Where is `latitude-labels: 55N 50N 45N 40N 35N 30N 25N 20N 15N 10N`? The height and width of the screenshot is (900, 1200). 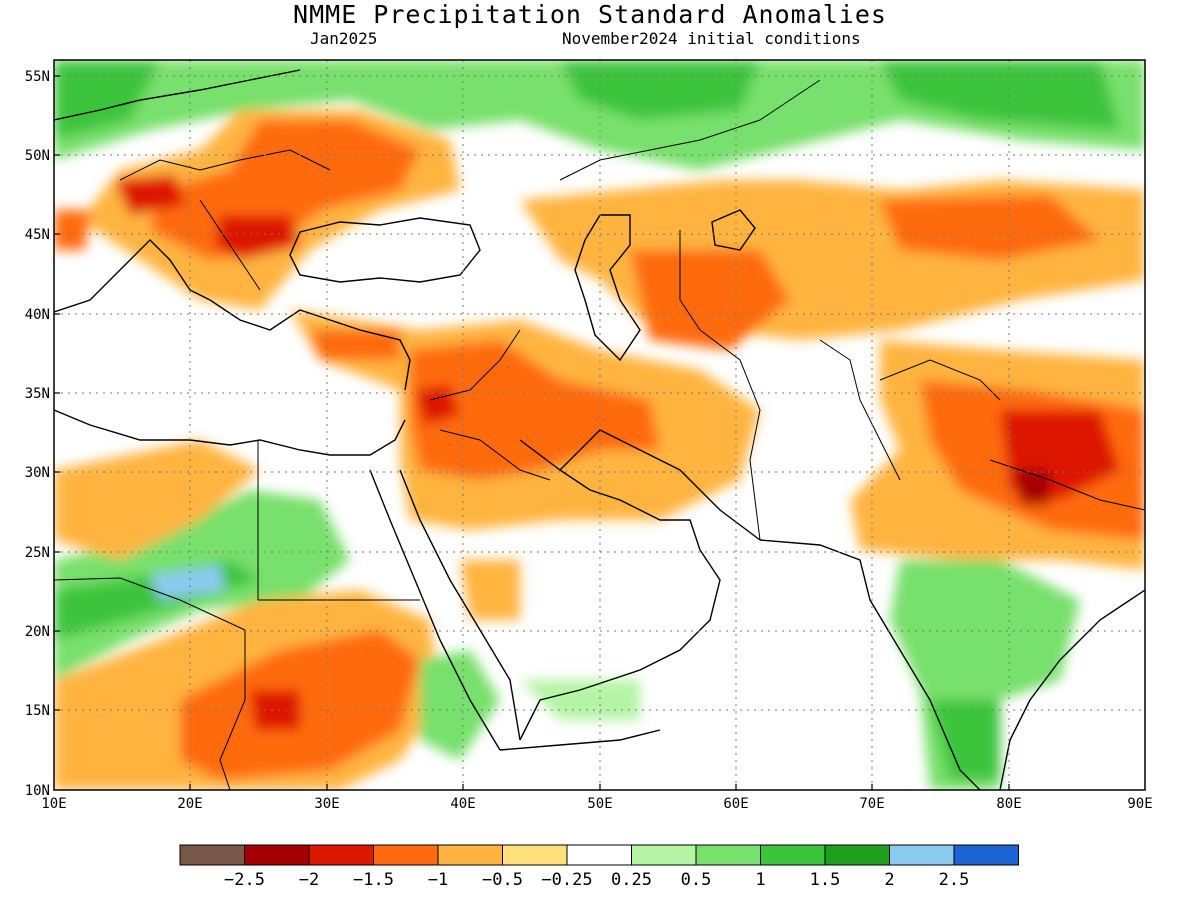
latitude-labels: 55N 50N 45N 40N 35N 30N 25N 20N 15N 10N is located at coordinates (37, 434).